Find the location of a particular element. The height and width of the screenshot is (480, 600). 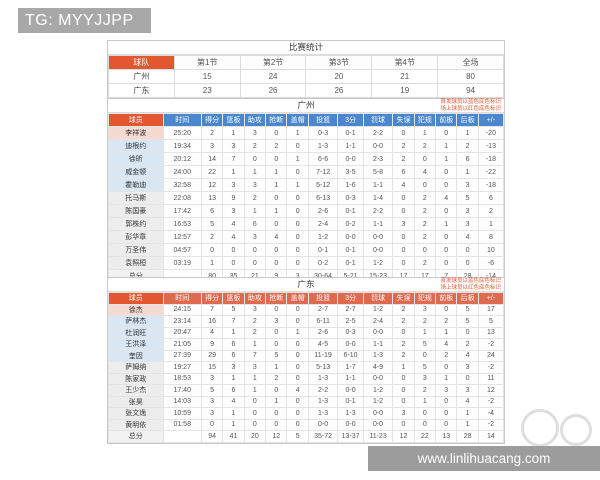

total-stat-cell: 20 is located at coordinates (255, 436).